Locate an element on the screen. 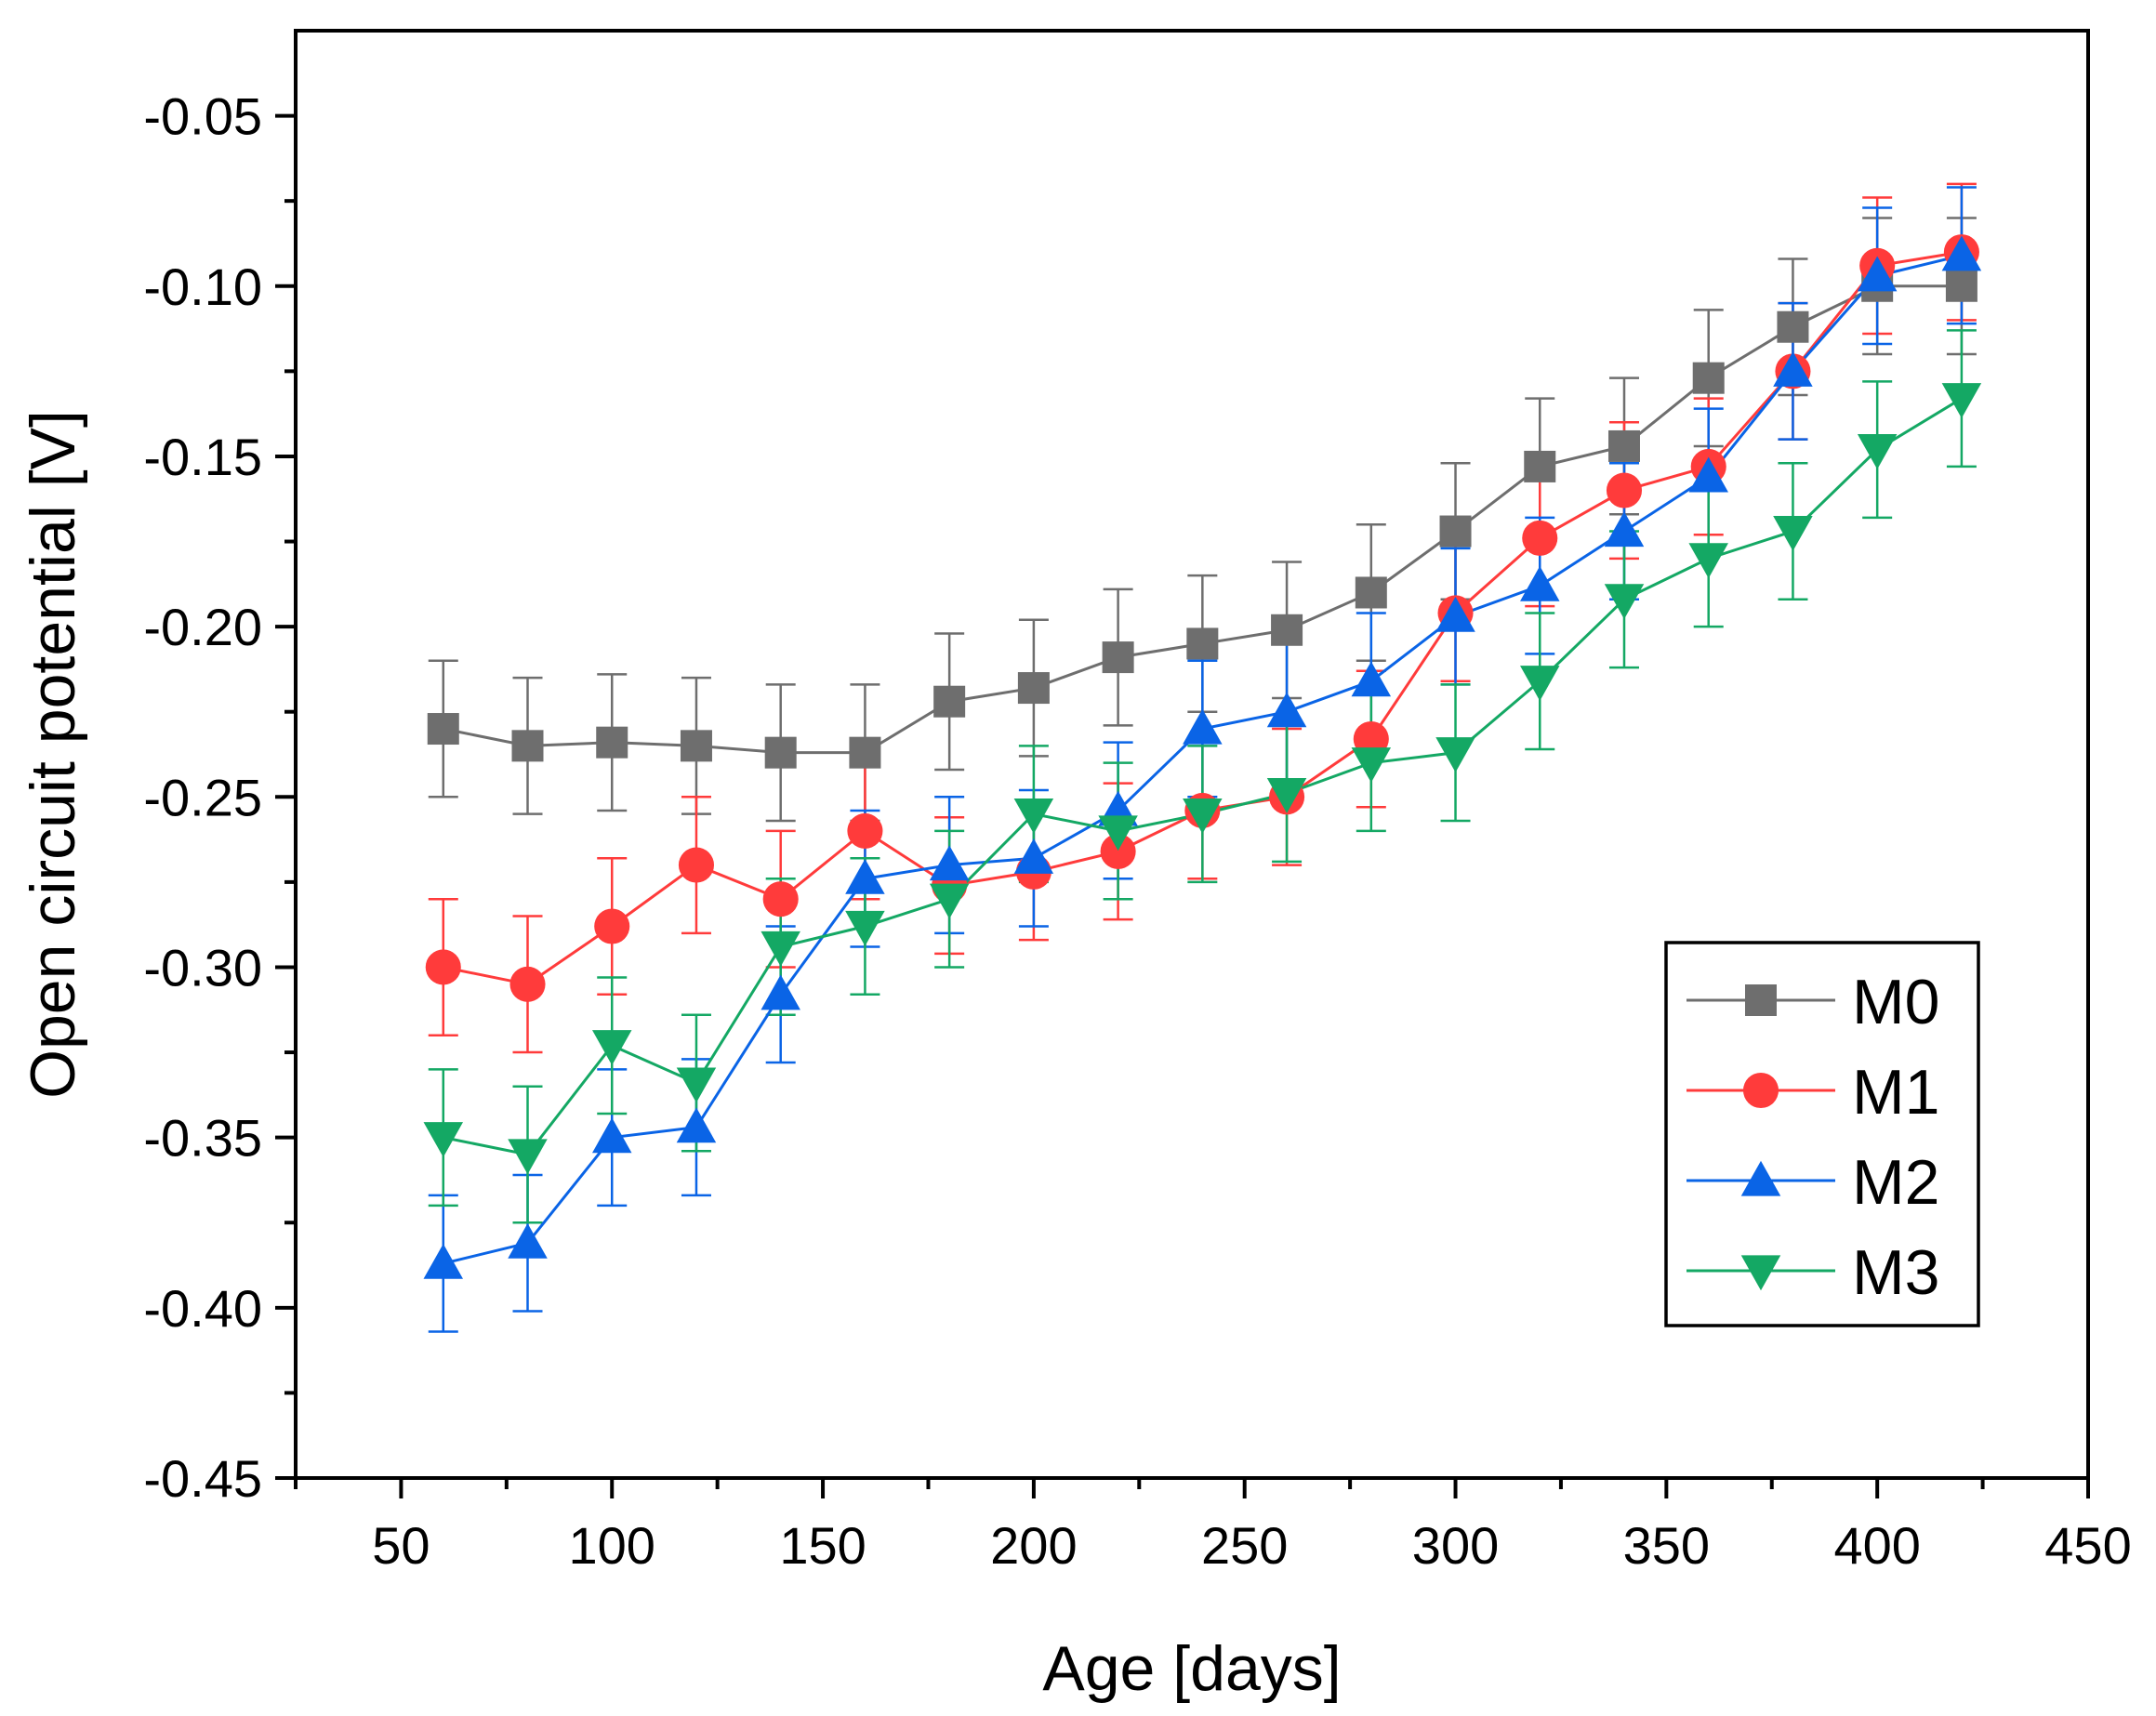 The width and height of the screenshot is (2156, 1716). y-tick-label: -0.15 is located at coordinates (203, 457).